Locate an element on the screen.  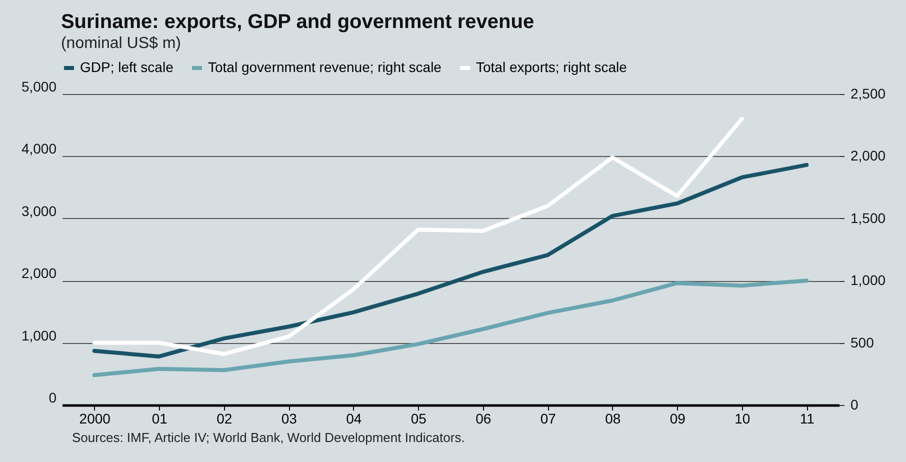
y-tick-label: 1,000 is located at coordinates (39, 335).